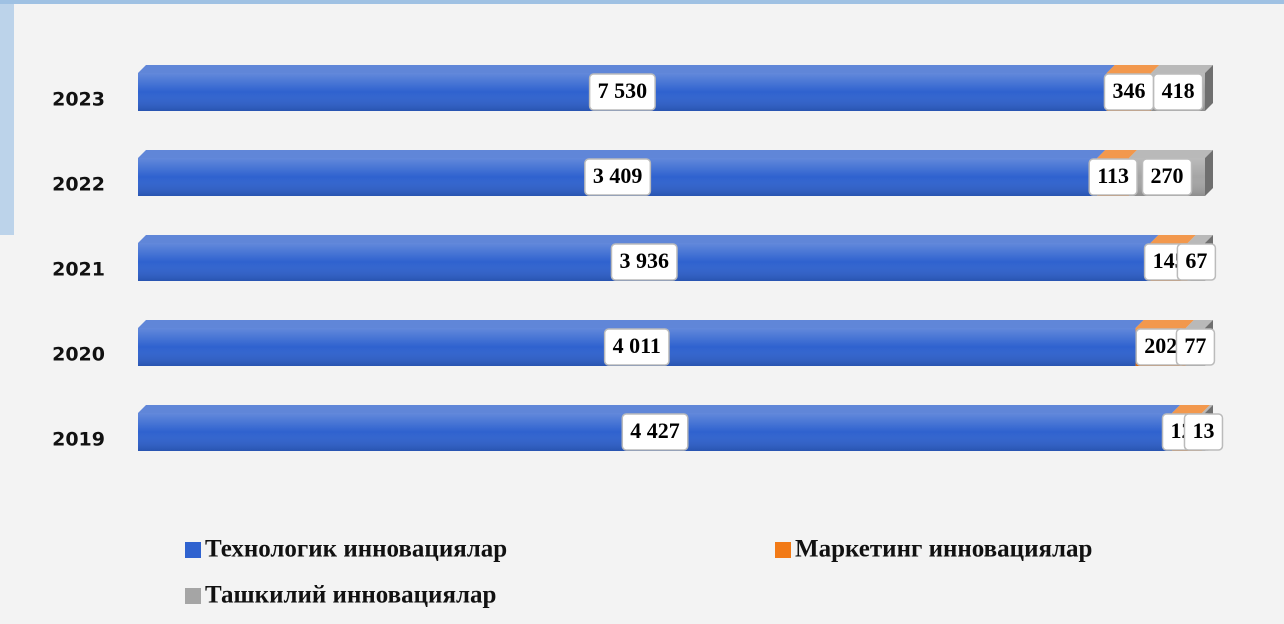 This screenshot has height=624, width=1284. I want to click on data-label: 113, so click(1113, 177).